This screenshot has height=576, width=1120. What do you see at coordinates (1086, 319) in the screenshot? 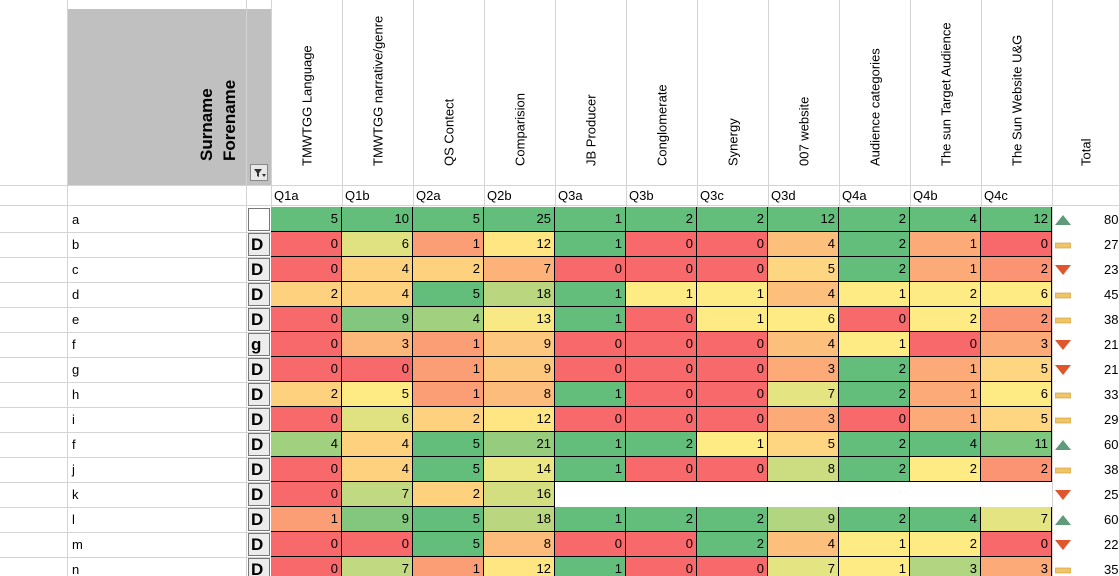
I see `total-cell: 38` at bounding box center [1086, 319].